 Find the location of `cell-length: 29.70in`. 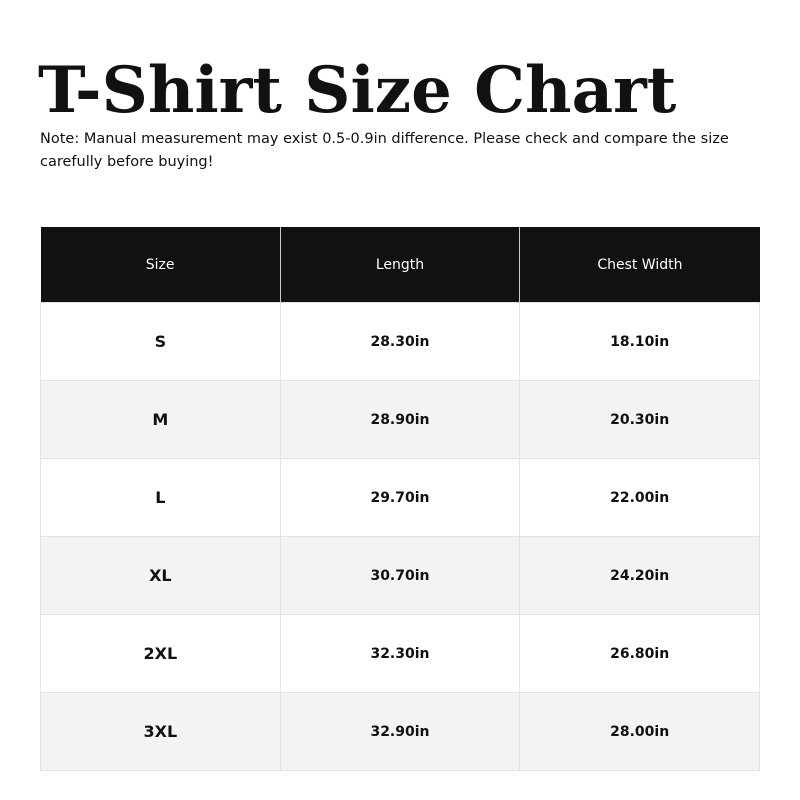

cell-length: 29.70in is located at coordinates (400, 497).